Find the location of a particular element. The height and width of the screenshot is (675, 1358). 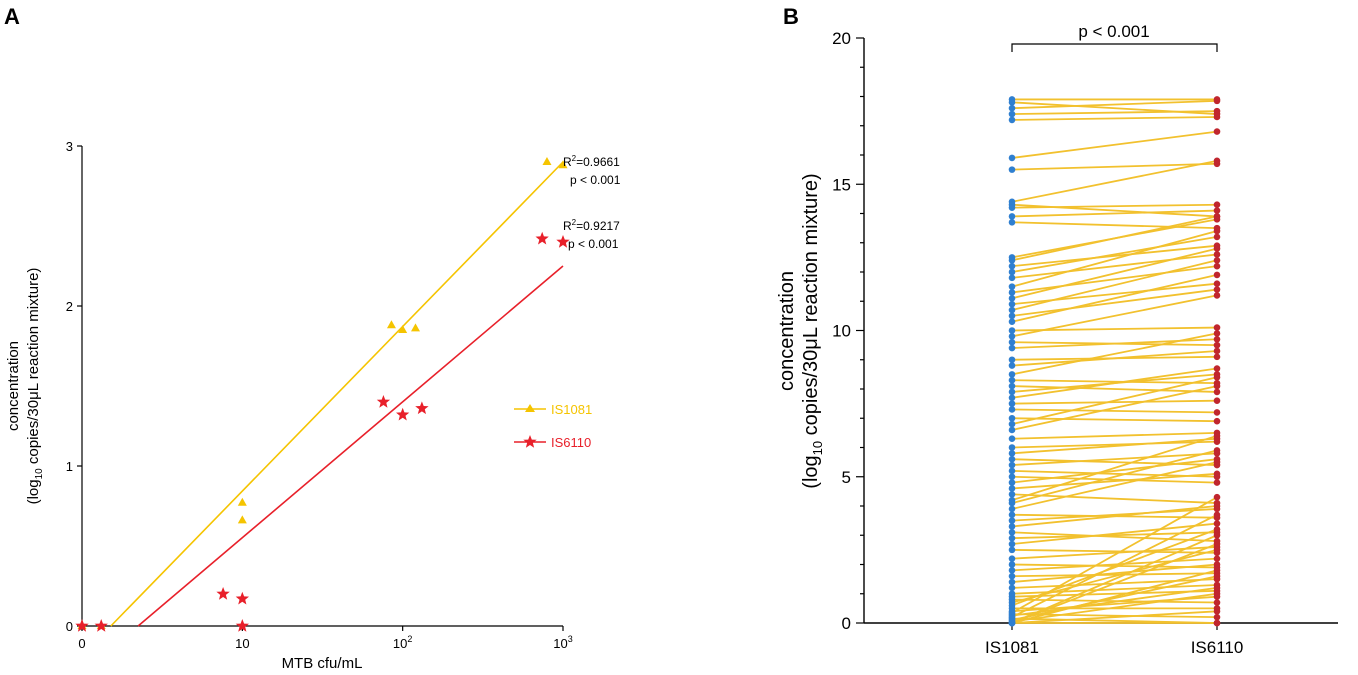

chart-a-ylabel-line1: concentration is located at coordinates (13, 386).